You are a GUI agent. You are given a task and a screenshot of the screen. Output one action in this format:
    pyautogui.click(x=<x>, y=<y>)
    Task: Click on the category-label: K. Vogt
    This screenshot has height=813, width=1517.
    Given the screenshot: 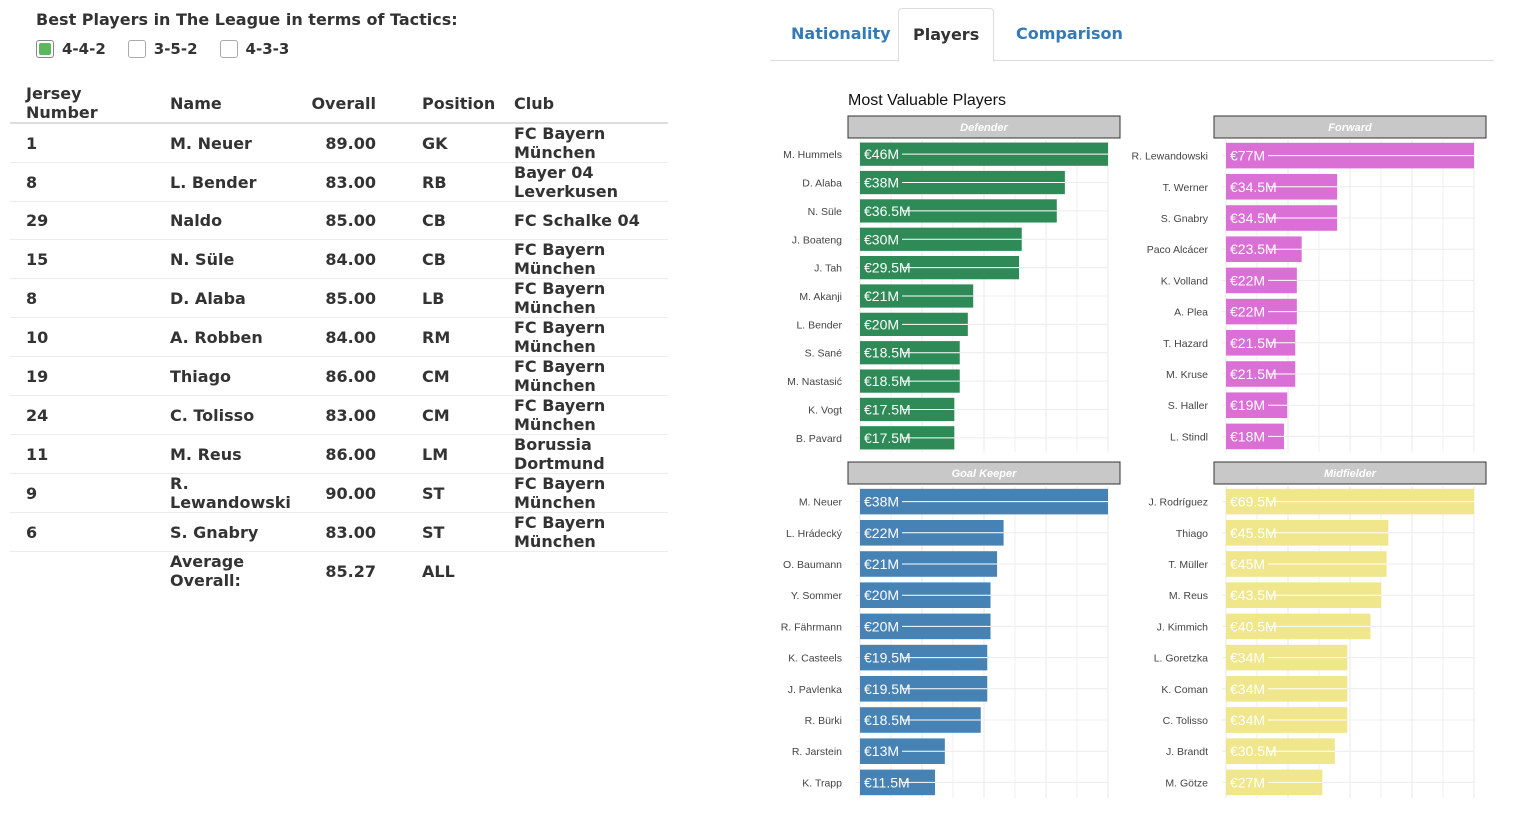 What is the action you would take?
    pyautogui.click(x=825, y=410)
    